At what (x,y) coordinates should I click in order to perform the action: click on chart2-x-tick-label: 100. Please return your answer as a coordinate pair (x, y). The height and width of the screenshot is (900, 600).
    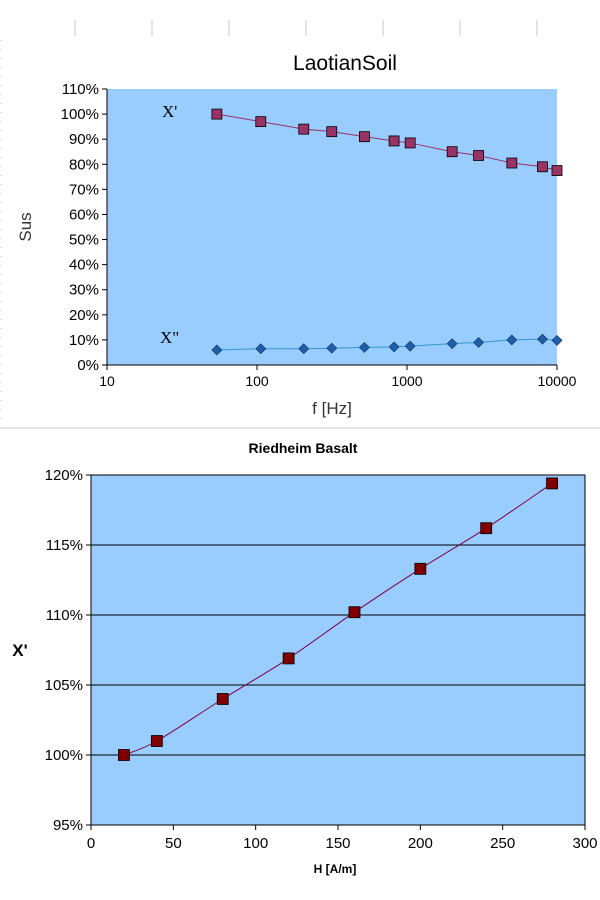
    Looking at the image, I should click on (255, 843).